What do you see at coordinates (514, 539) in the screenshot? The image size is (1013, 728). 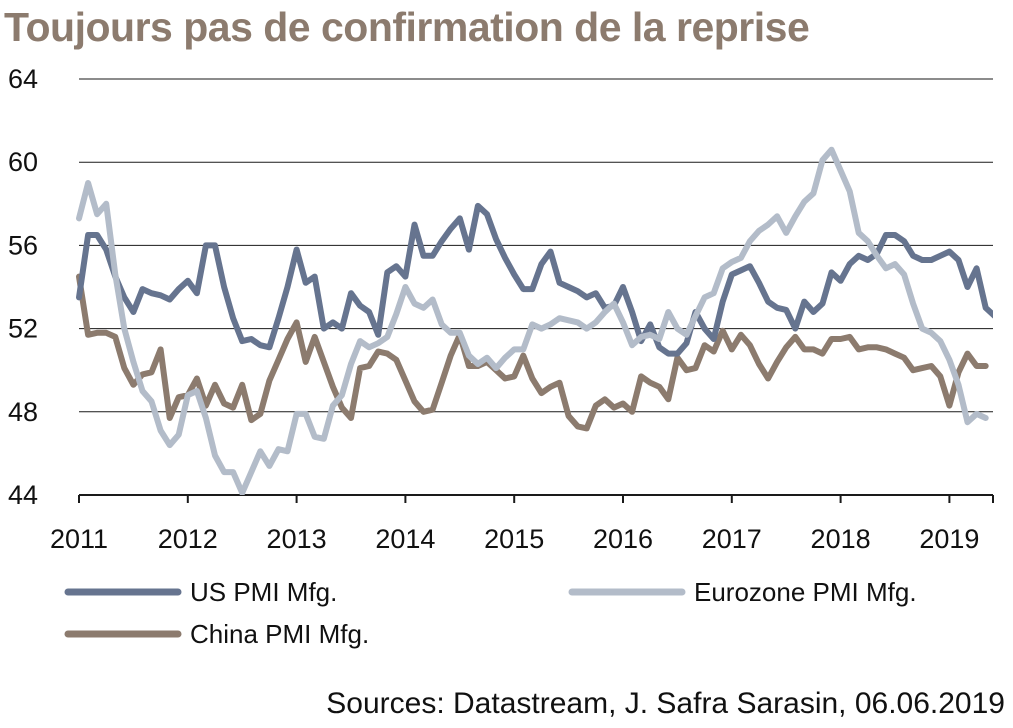 I see `x-tick-label: 2015` at bounding box center [514, 539].